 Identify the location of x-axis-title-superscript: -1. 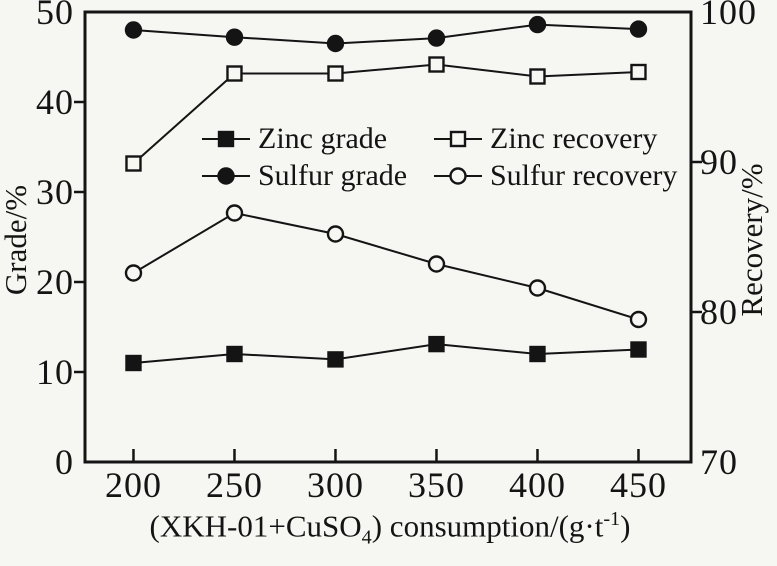
(612, 519).